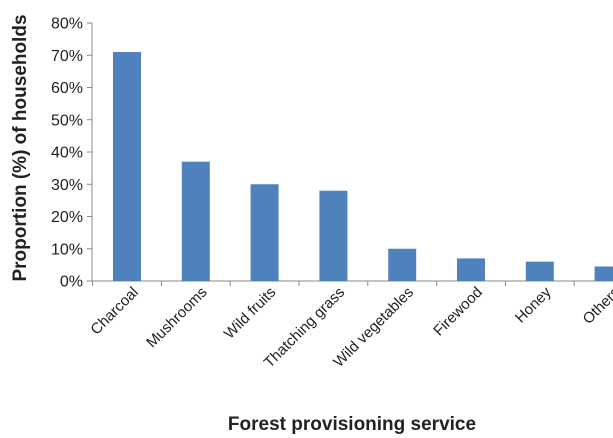 The height and width of the screenshot is (438, 613). Describe the element at coordinates (67, 249) in the screenshot. I see `y-tick-label: 10%` at that location.